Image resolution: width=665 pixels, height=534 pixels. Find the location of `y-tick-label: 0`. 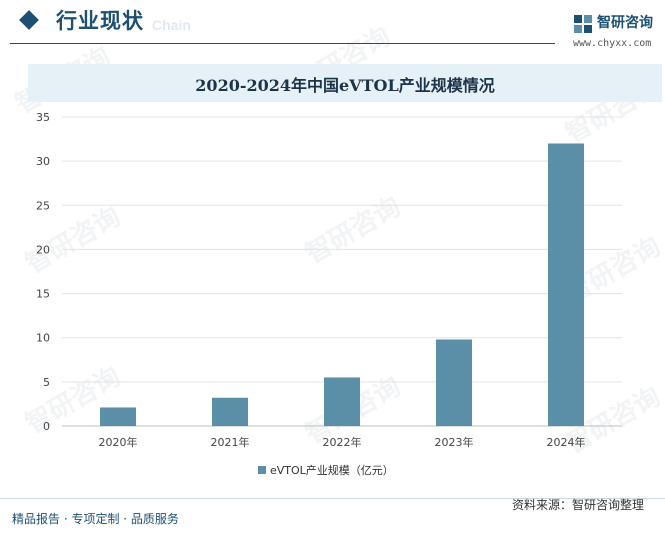

y-tick-label: 0 is located at coordinates (46, 426).